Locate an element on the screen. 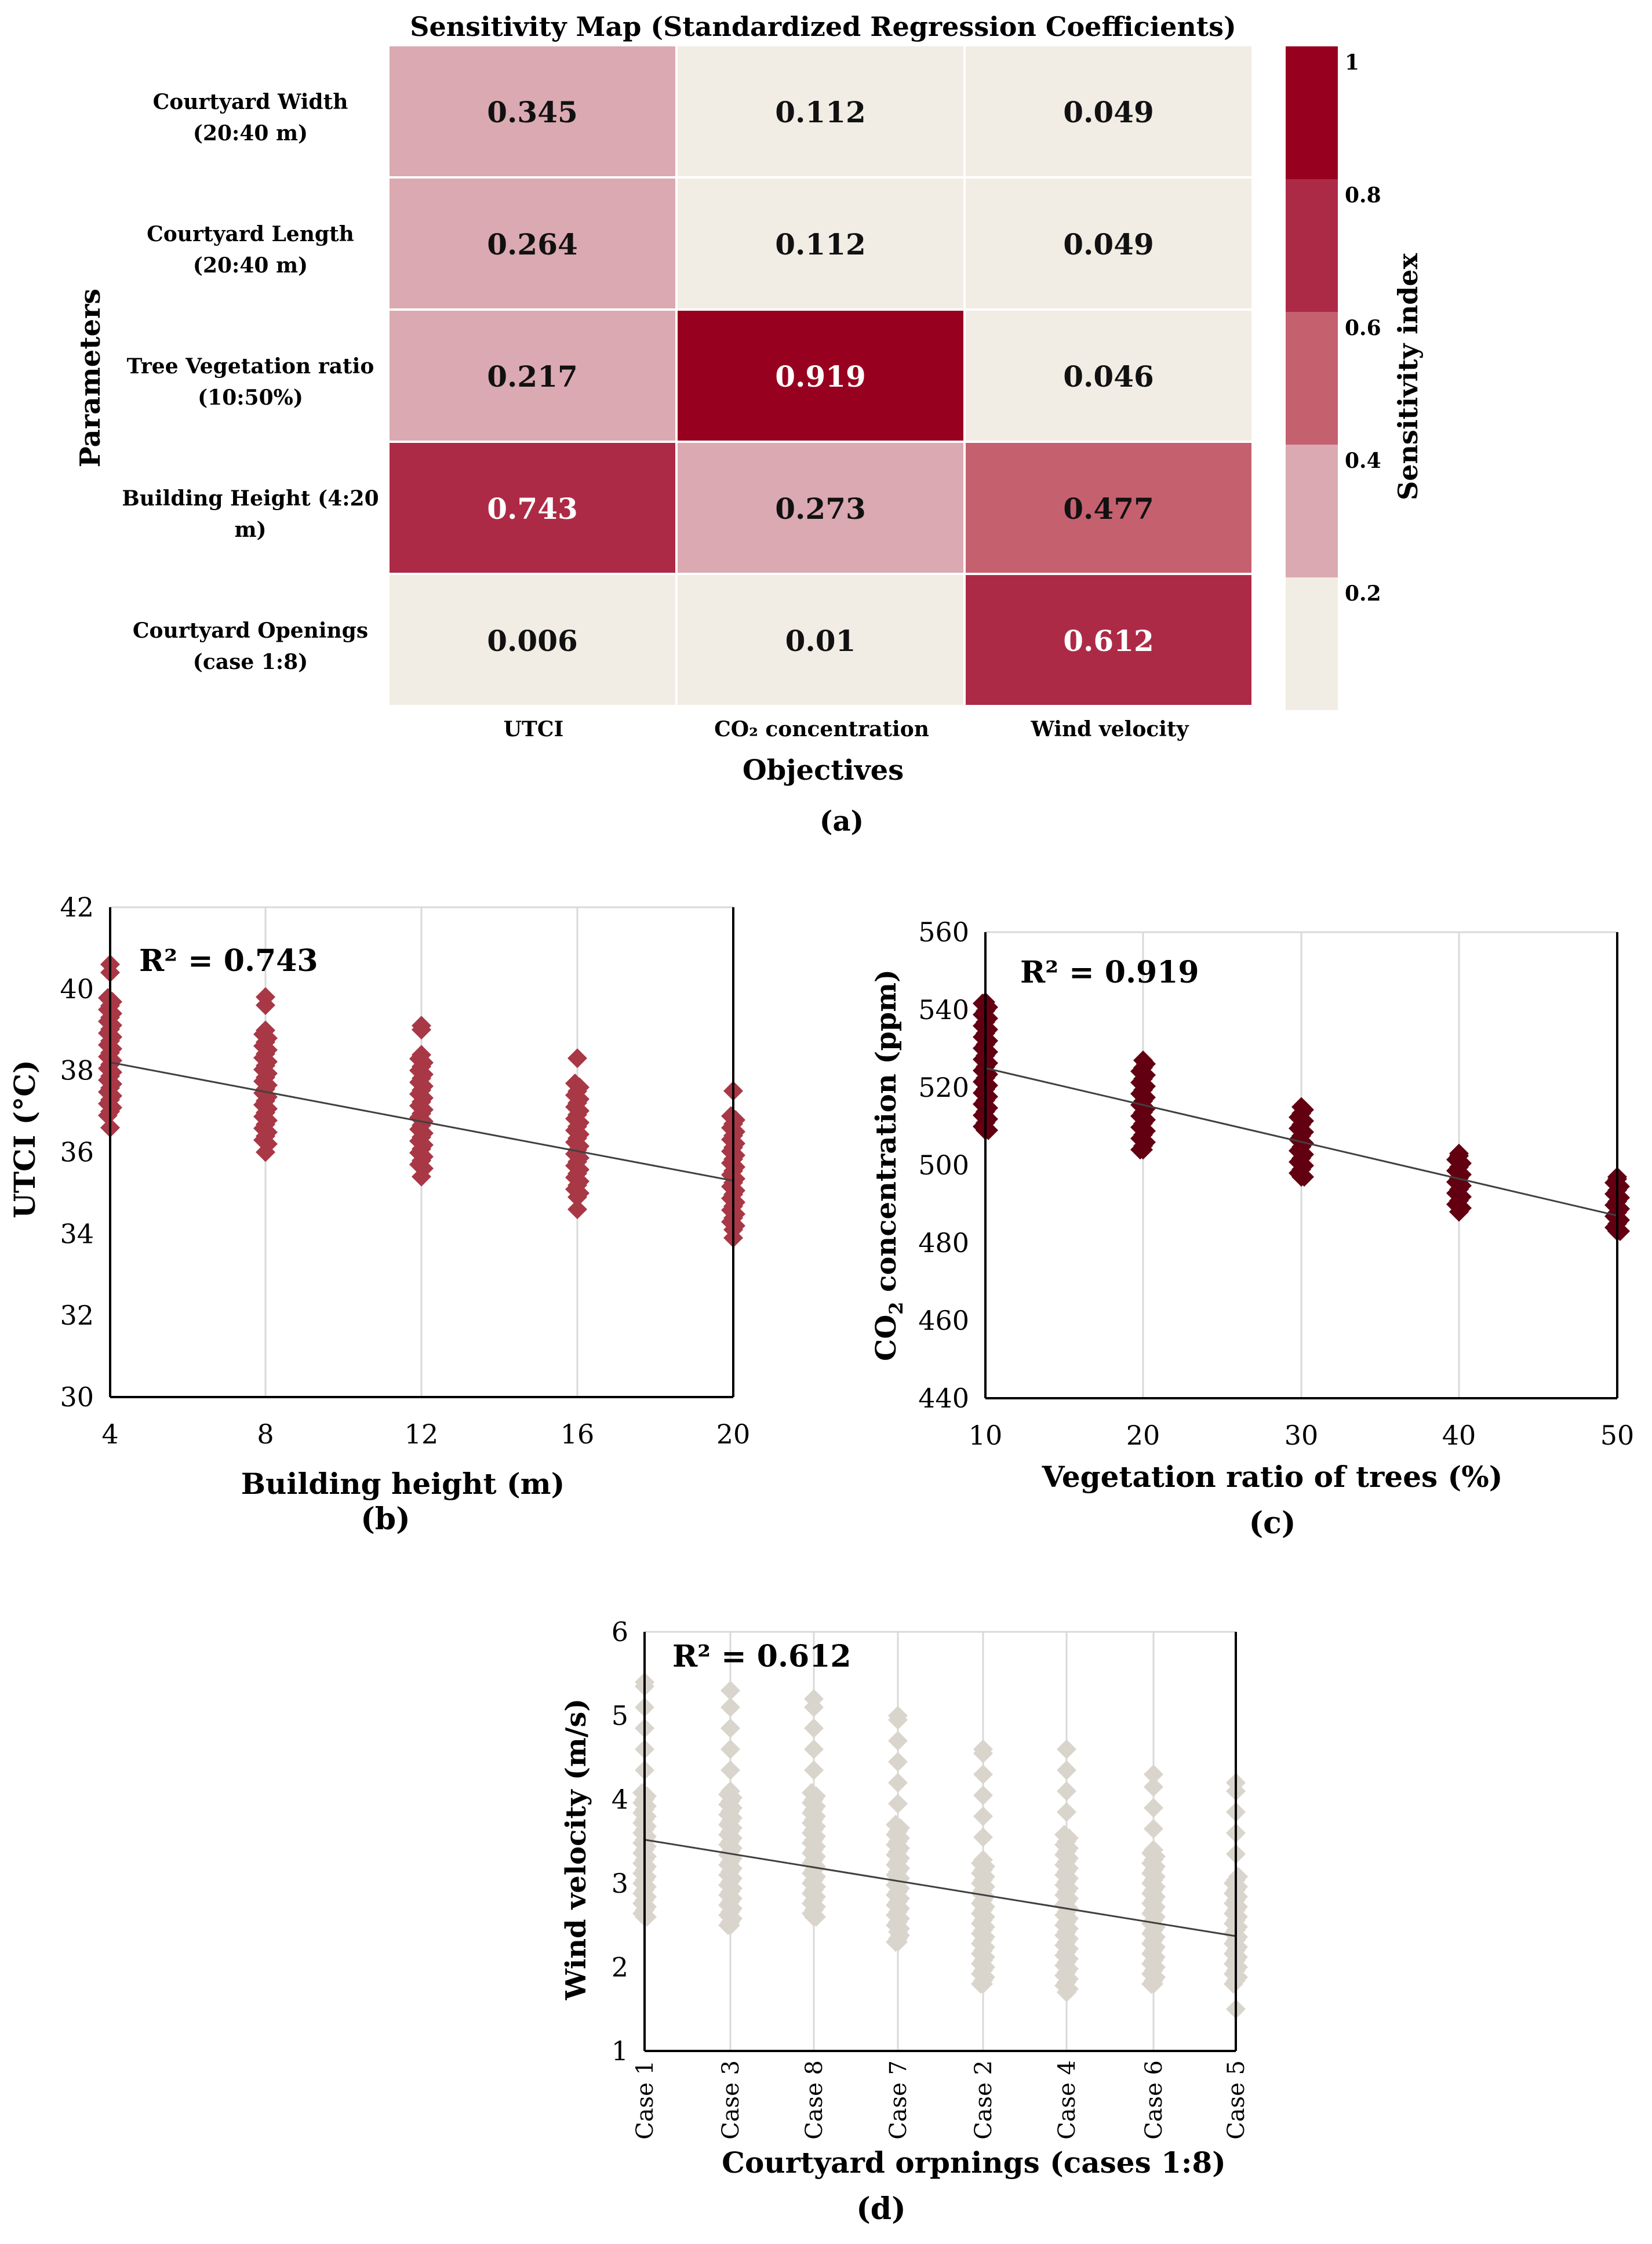 The width and height of the screenshot is (1652, 2244). x-tick-label: 40 is located at coordinates (1459, 1436).